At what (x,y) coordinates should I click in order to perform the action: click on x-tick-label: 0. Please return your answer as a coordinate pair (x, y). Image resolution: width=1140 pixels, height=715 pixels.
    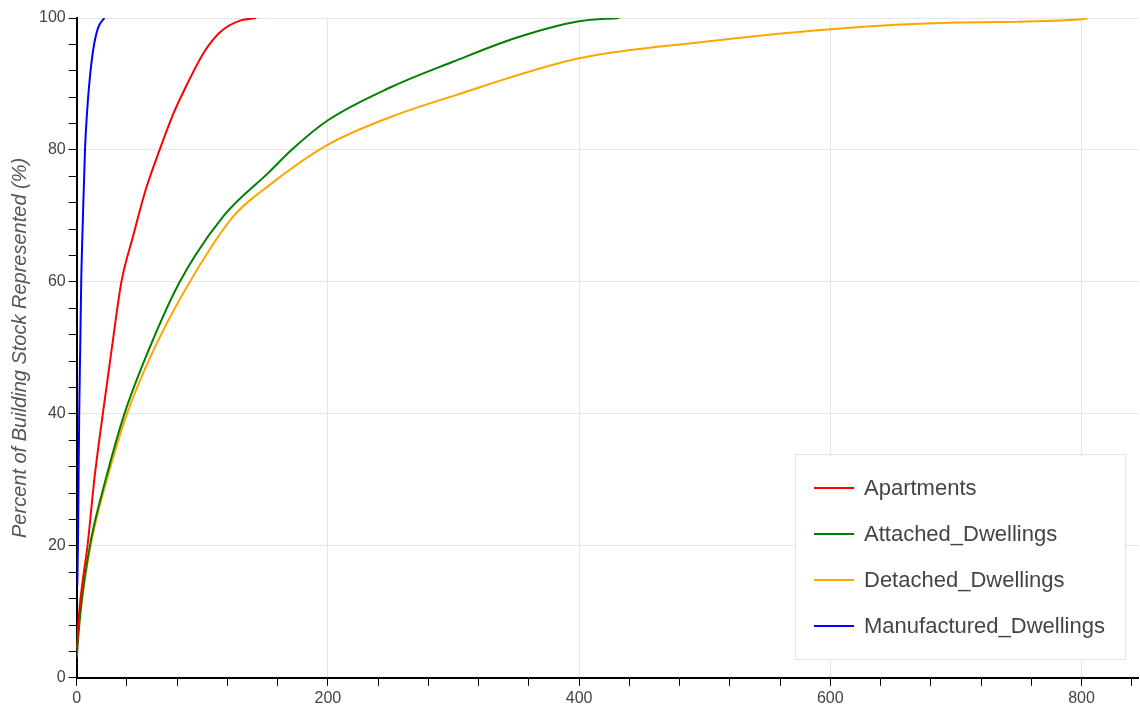
    Looking at the image, I should click on (77, 697).